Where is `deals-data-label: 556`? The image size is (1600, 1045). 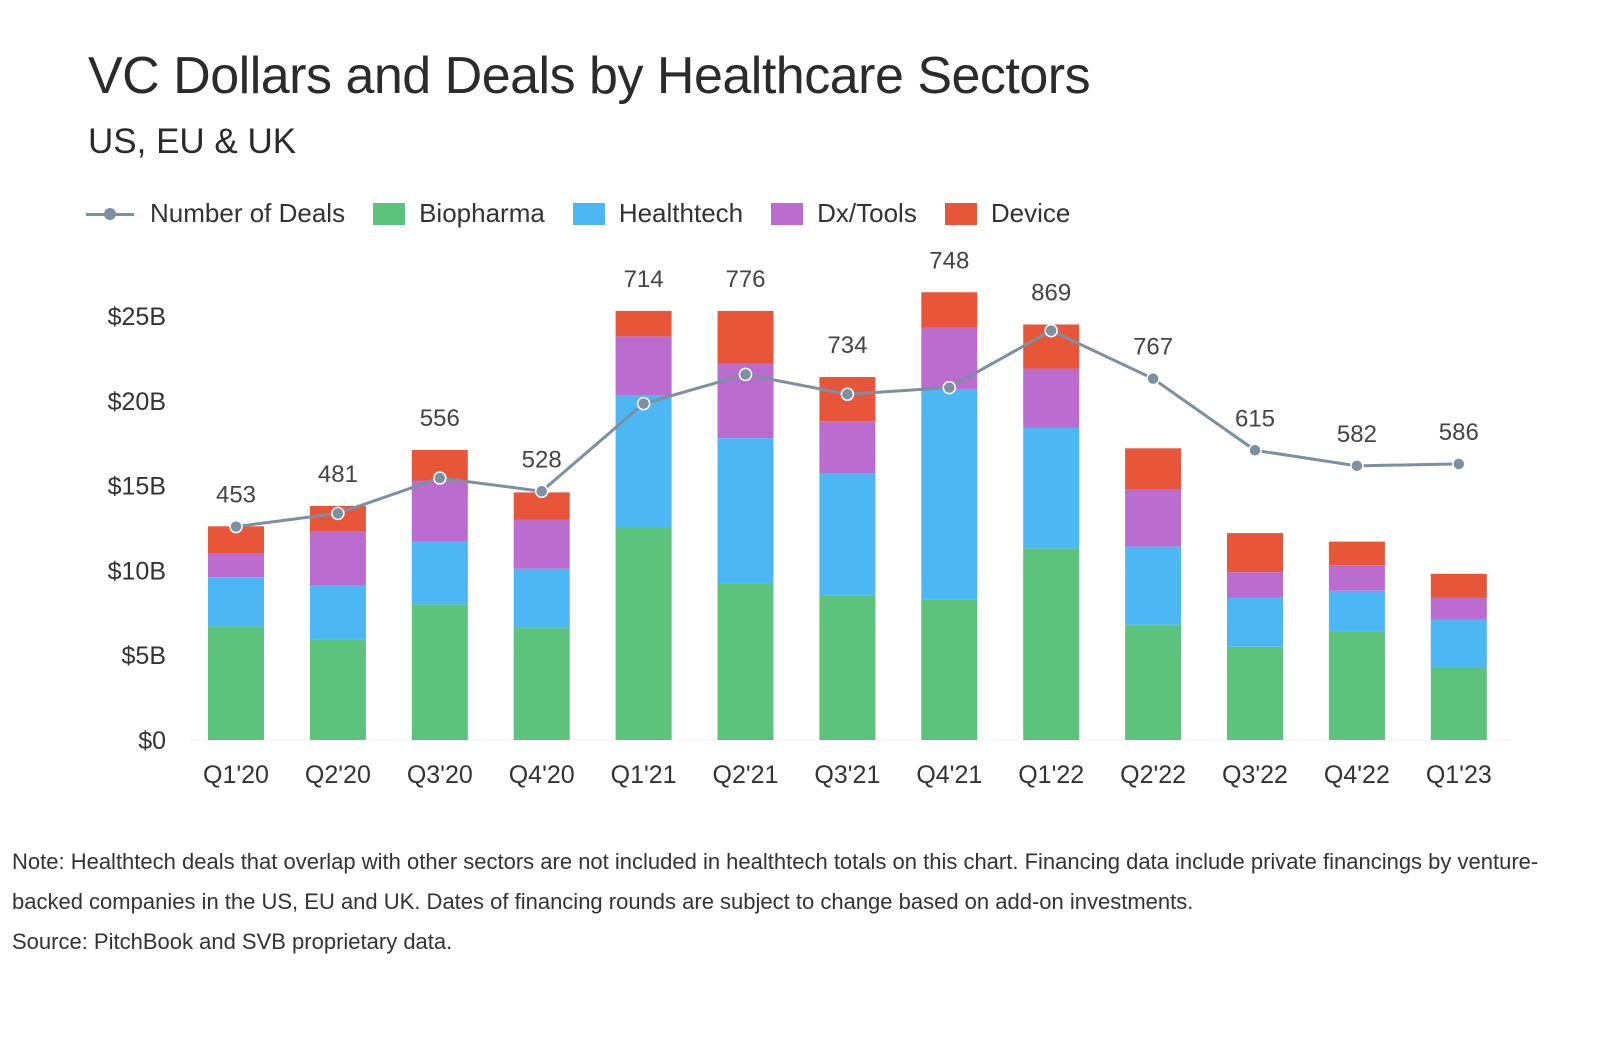 deals-data-label: 556 is located at coordinates (440, 418).